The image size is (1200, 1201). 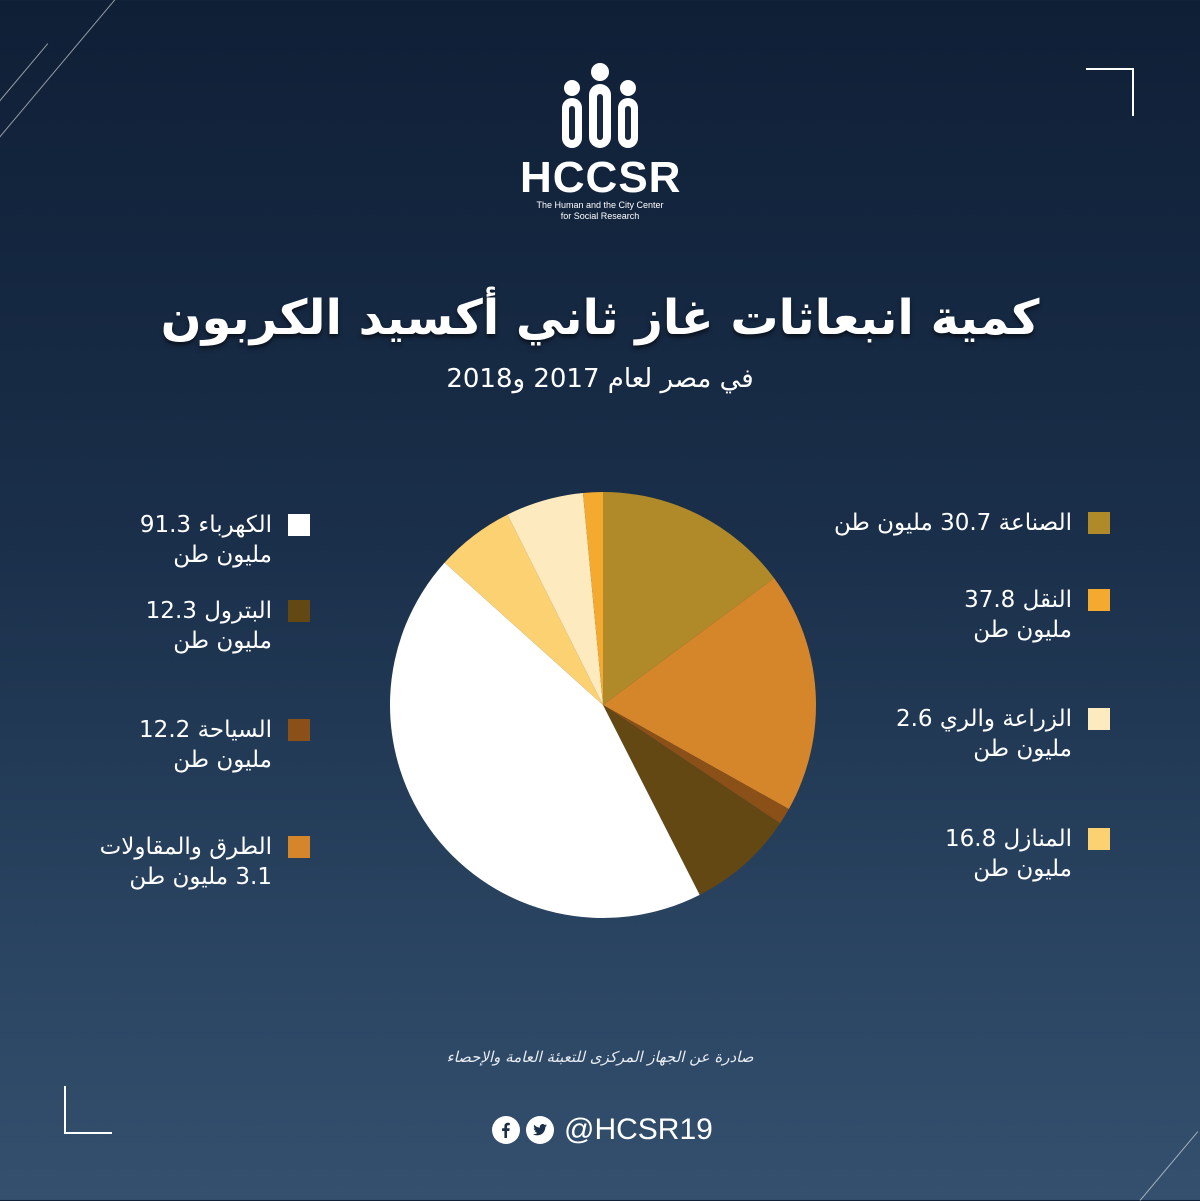 I want to click on legend-item-transport: النقل 37.8 مليون طن, so click(x=960, y=615).